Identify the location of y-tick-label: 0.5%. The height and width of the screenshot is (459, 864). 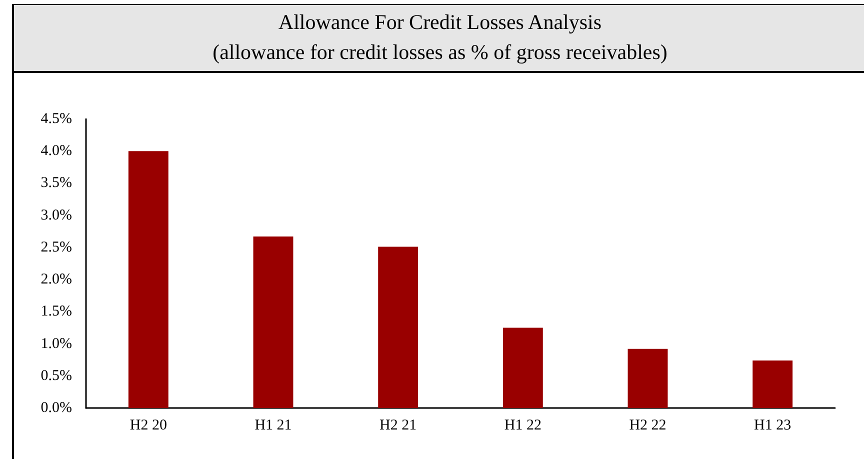
(56, 376).